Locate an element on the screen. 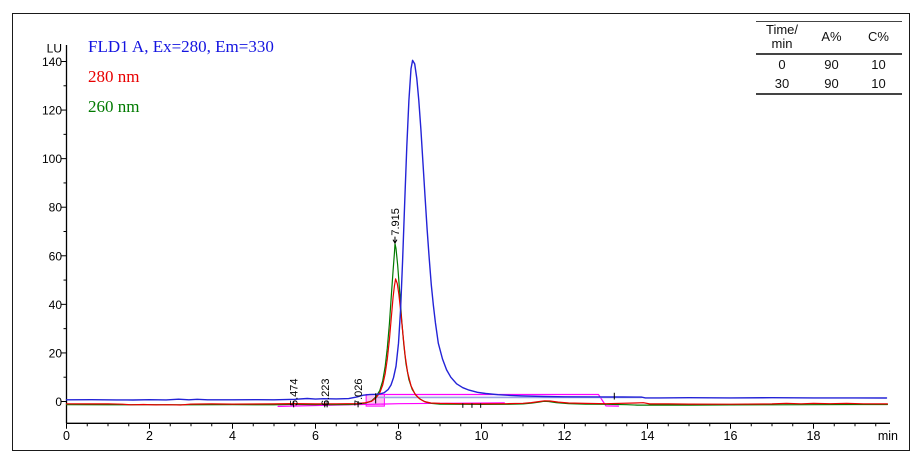 This screenshot has height=465, width=923. legend-260nm: 260 nm is located at coordinates (114, 106).